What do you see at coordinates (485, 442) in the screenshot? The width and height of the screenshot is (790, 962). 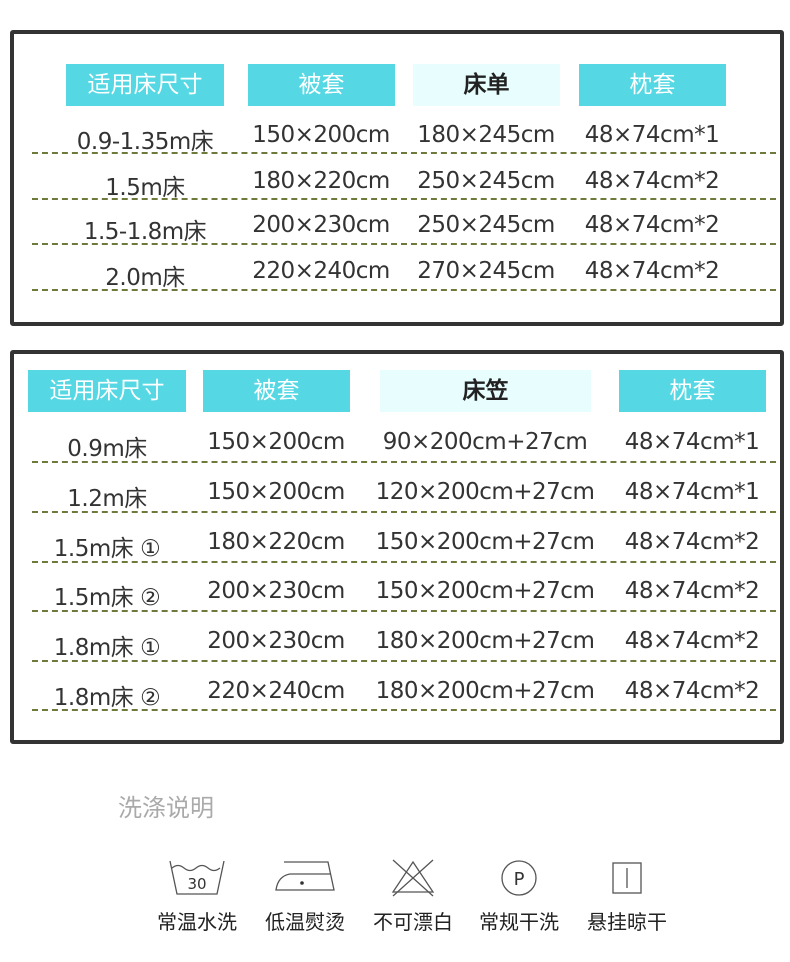 I see `table-cell: 90×200cm+27cm` at bounding box center [485, 442].